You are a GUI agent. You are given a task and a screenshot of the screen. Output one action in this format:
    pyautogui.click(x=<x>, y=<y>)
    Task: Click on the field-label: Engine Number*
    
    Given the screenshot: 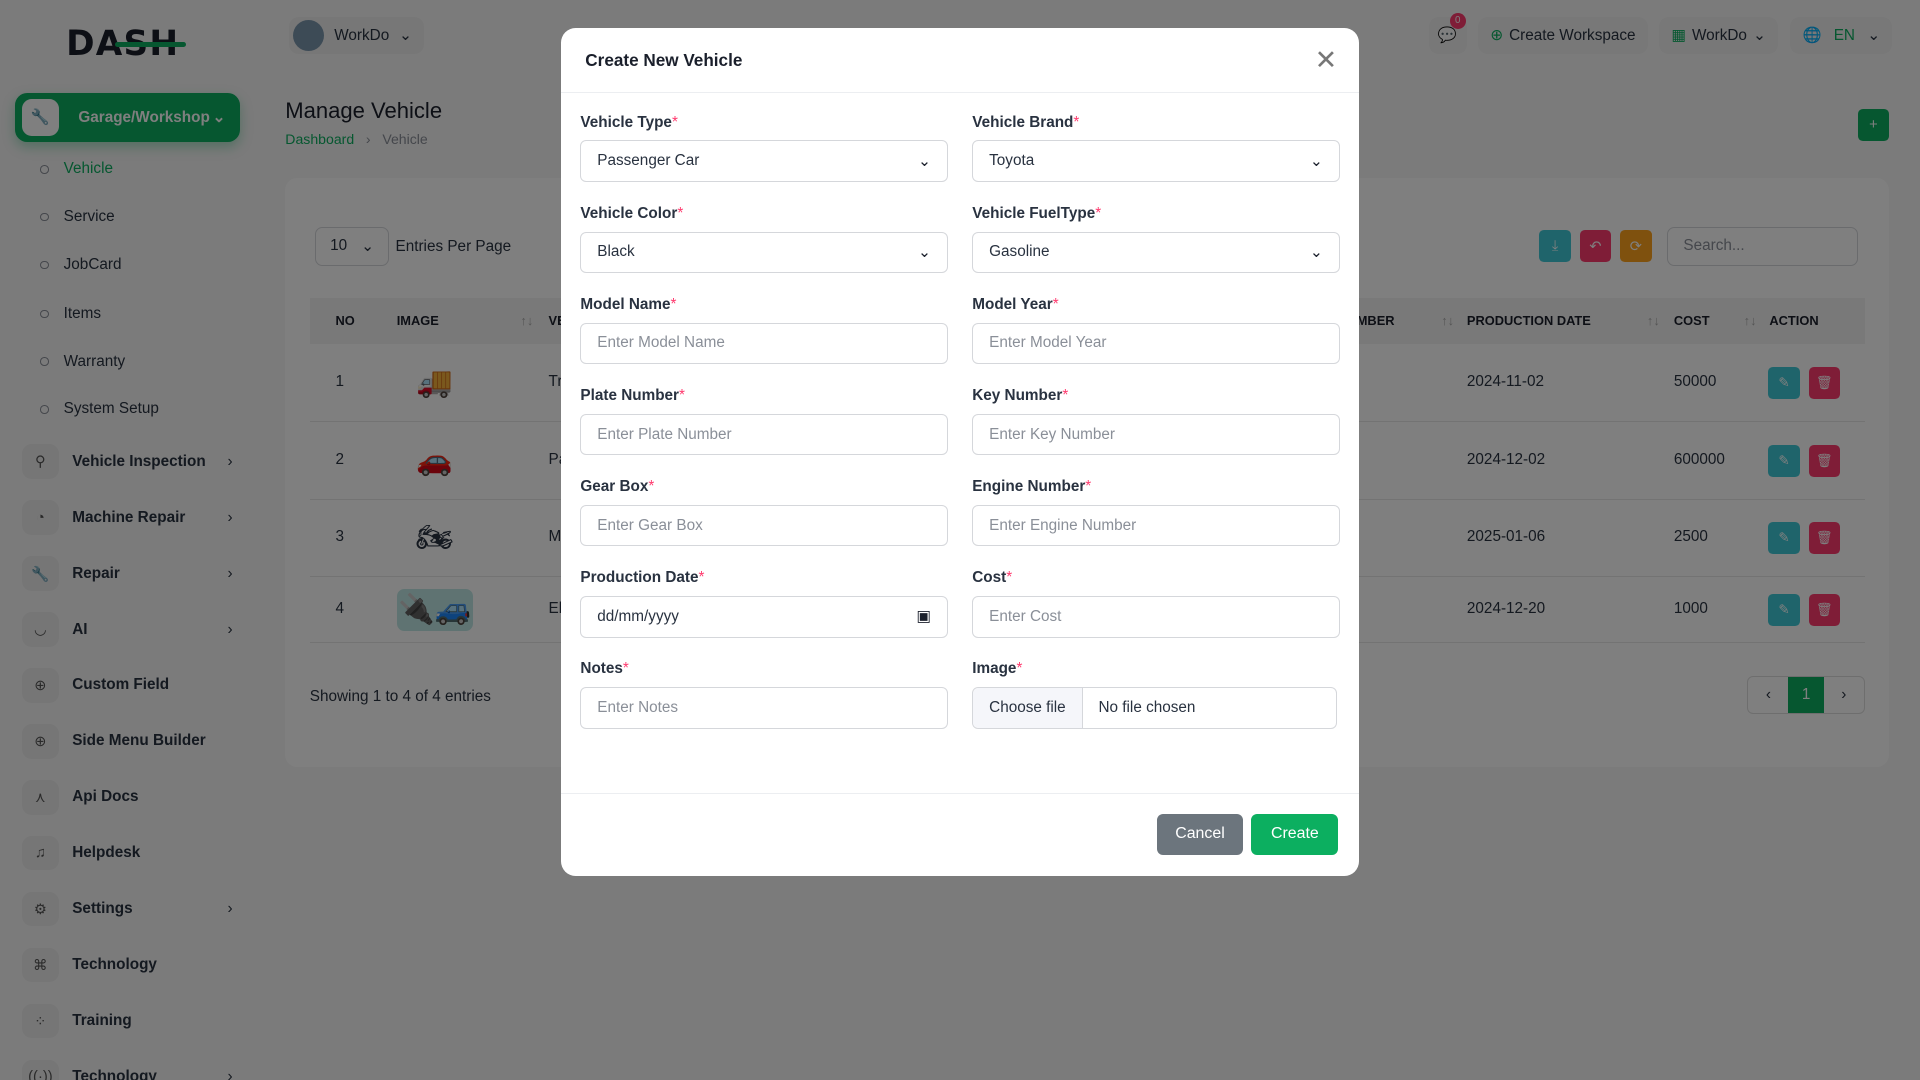 What is the action you would take?
    pyautogui.click(x=1155, y=487)
    